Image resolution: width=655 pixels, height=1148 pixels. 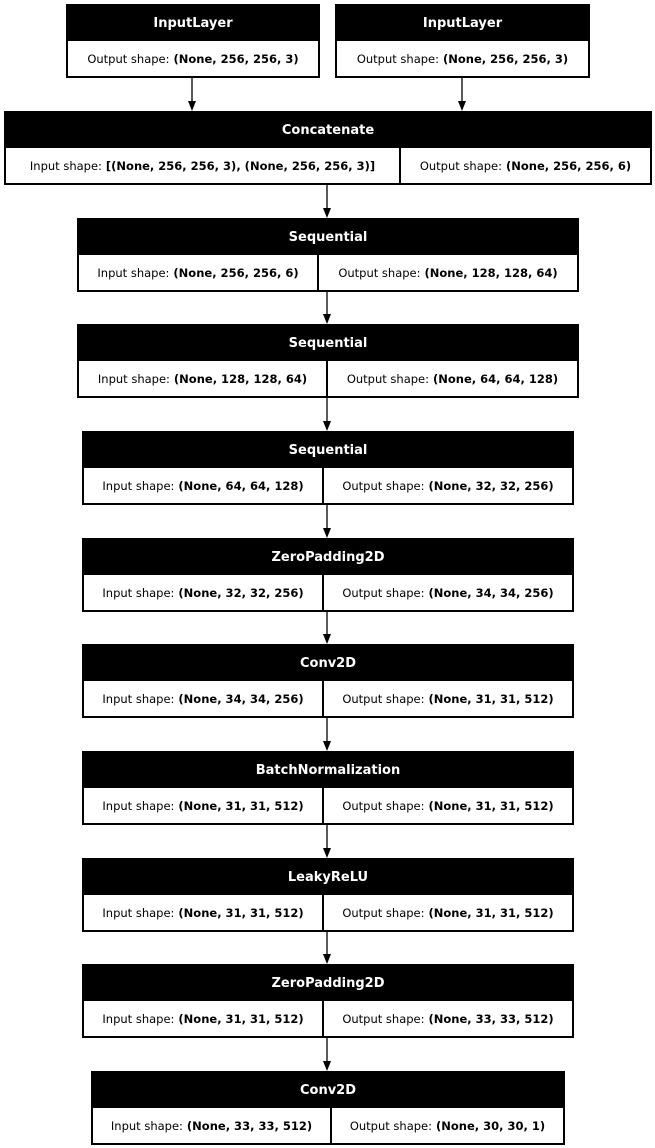 I want to click on input-shape-cell: Input shape: (None, 33, 33, 512), so click(x=211, y=1125).